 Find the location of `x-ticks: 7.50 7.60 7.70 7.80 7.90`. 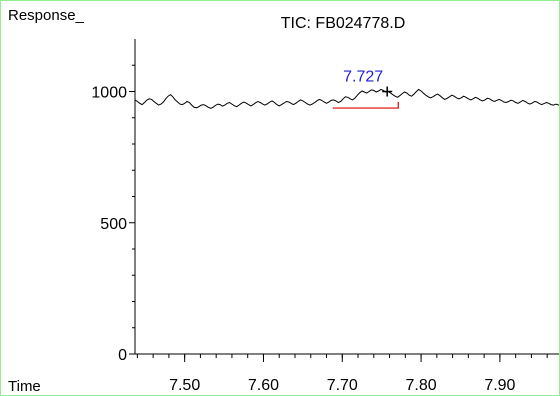

x-ticks: 7.50 7.60 7.70 7.80 7.90 is located at coordinates (342, 374).